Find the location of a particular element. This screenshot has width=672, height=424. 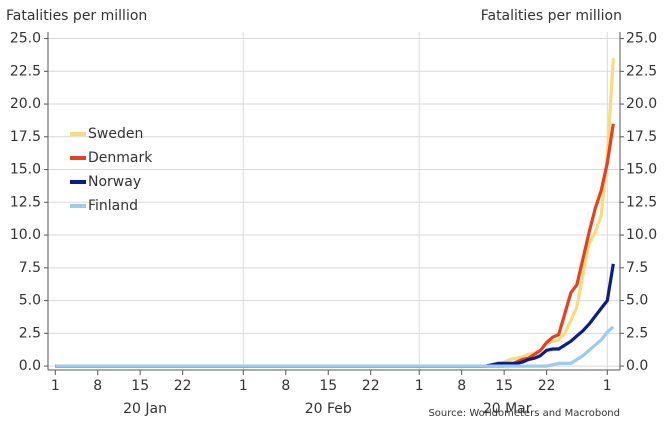

month-label: 20 Jan is located at coordinates (145, 409).